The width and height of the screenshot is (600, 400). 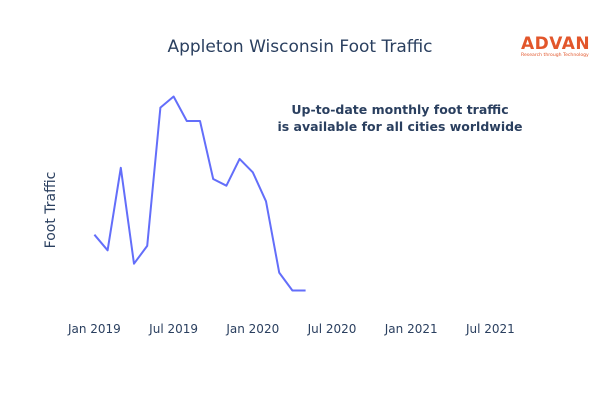 I want to click on annotation-line-2: is available for all cities worldwide, so click(x=399, y=126).